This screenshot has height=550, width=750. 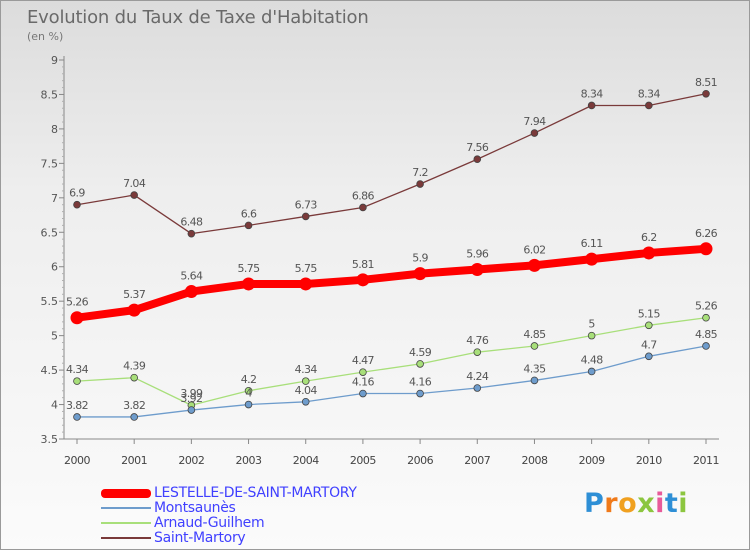 I want to click on x-tick-label: 2008, so click(x=534, y=460).